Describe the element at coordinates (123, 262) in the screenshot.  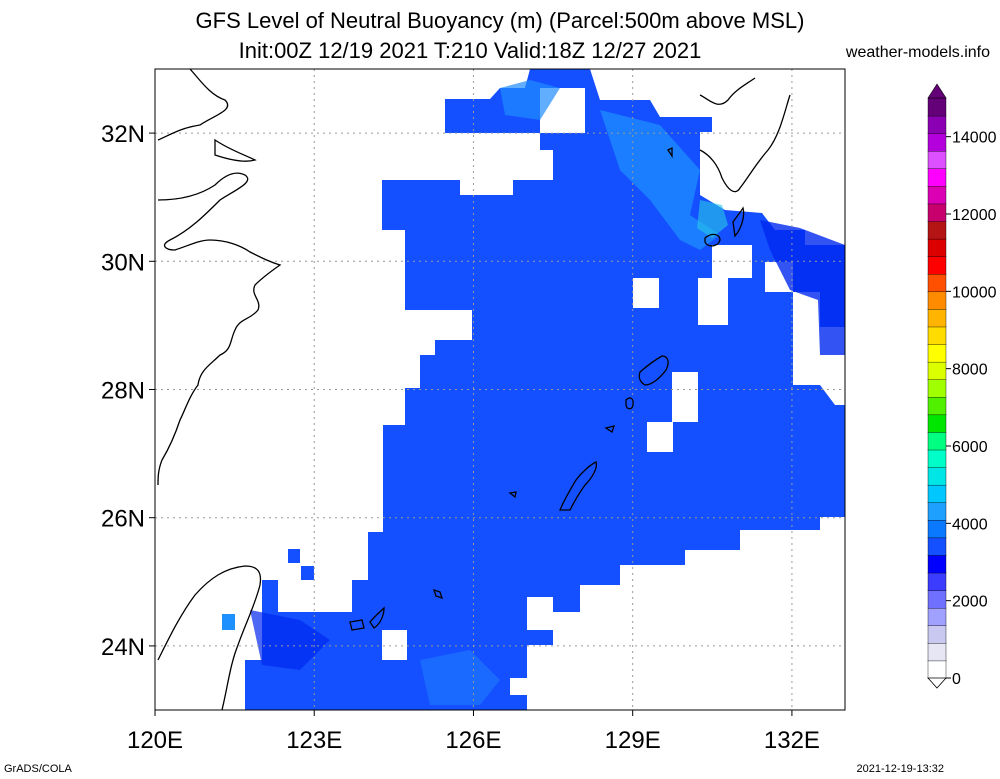
I see `latitude-label: 30N` at that location.